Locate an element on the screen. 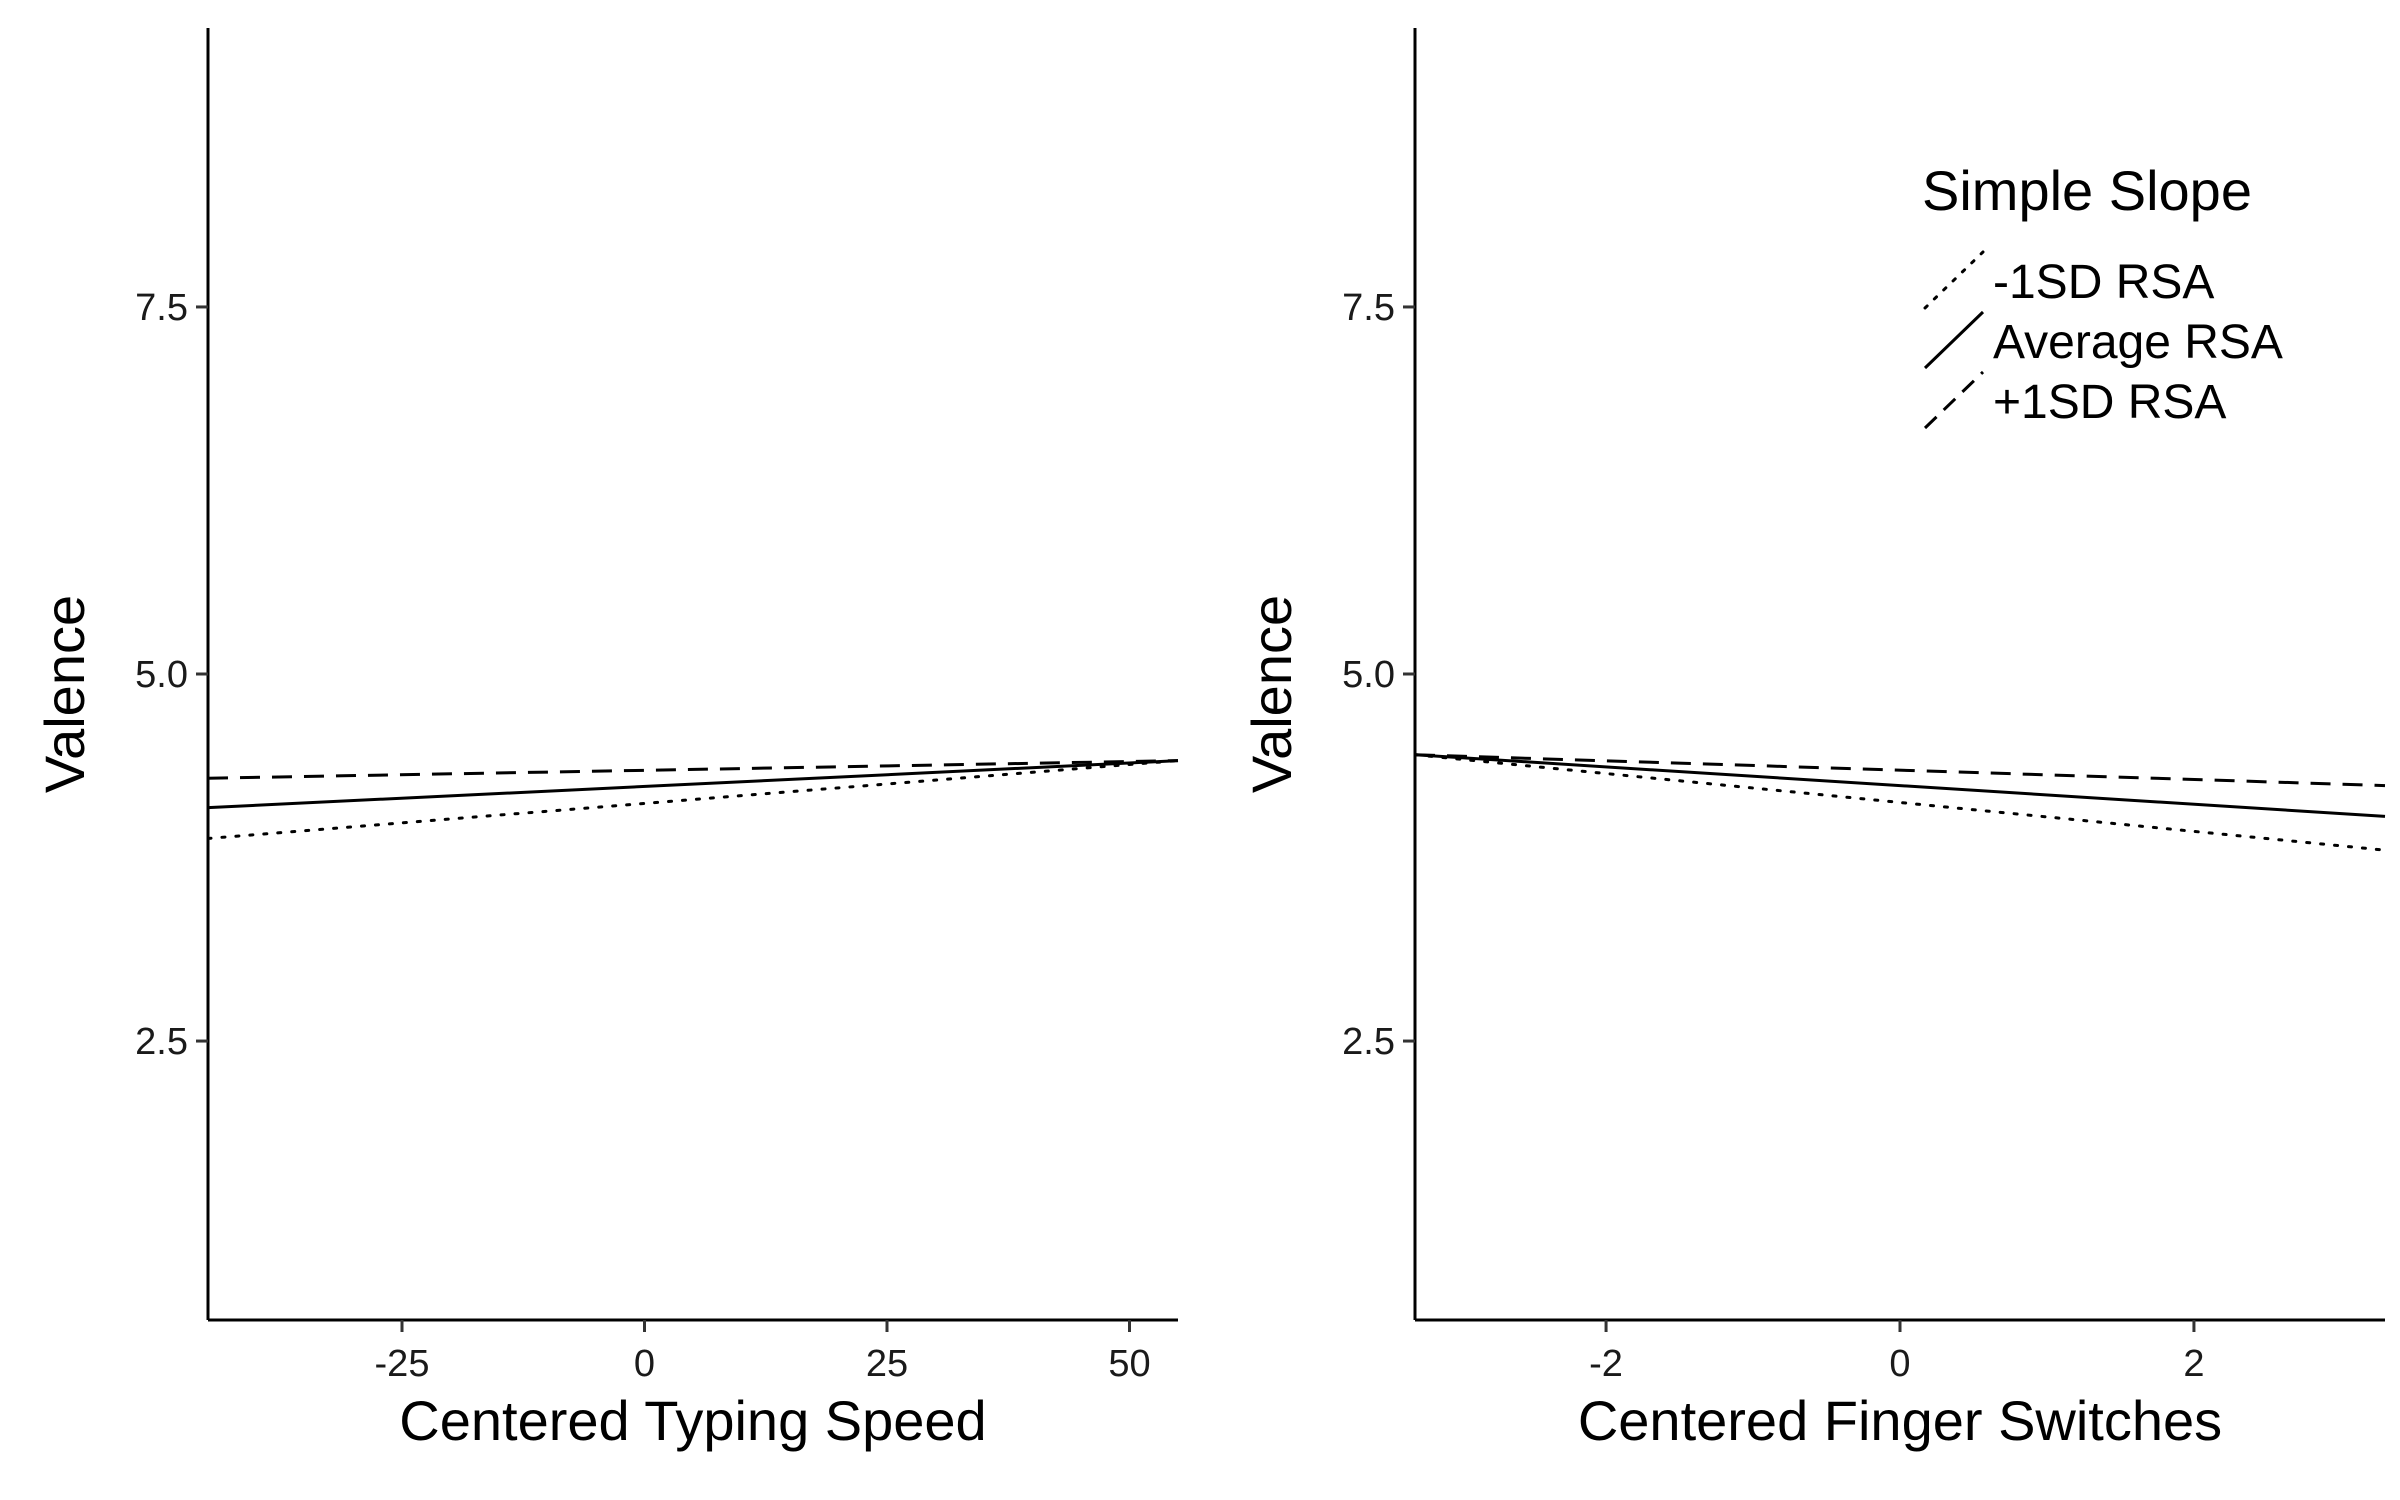  x-axis-title: Centered Typing Speed is located at coordinates (692, 1420).